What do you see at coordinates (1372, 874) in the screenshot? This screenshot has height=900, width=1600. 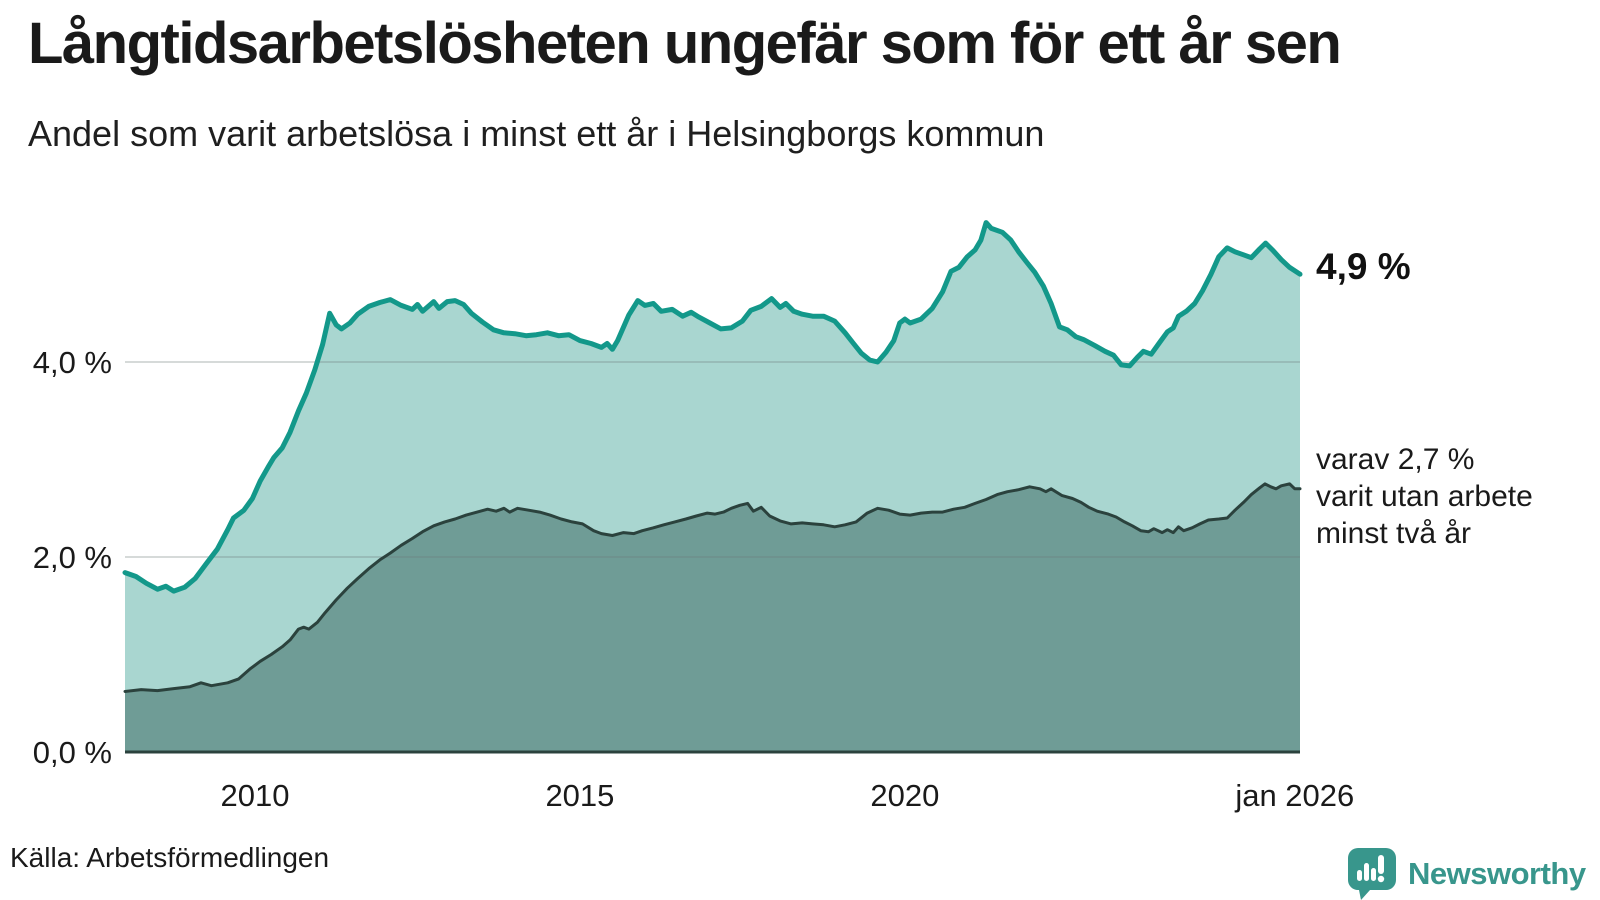 I see `newsworthy-logo-icon` at bounding box center [1372, 874].